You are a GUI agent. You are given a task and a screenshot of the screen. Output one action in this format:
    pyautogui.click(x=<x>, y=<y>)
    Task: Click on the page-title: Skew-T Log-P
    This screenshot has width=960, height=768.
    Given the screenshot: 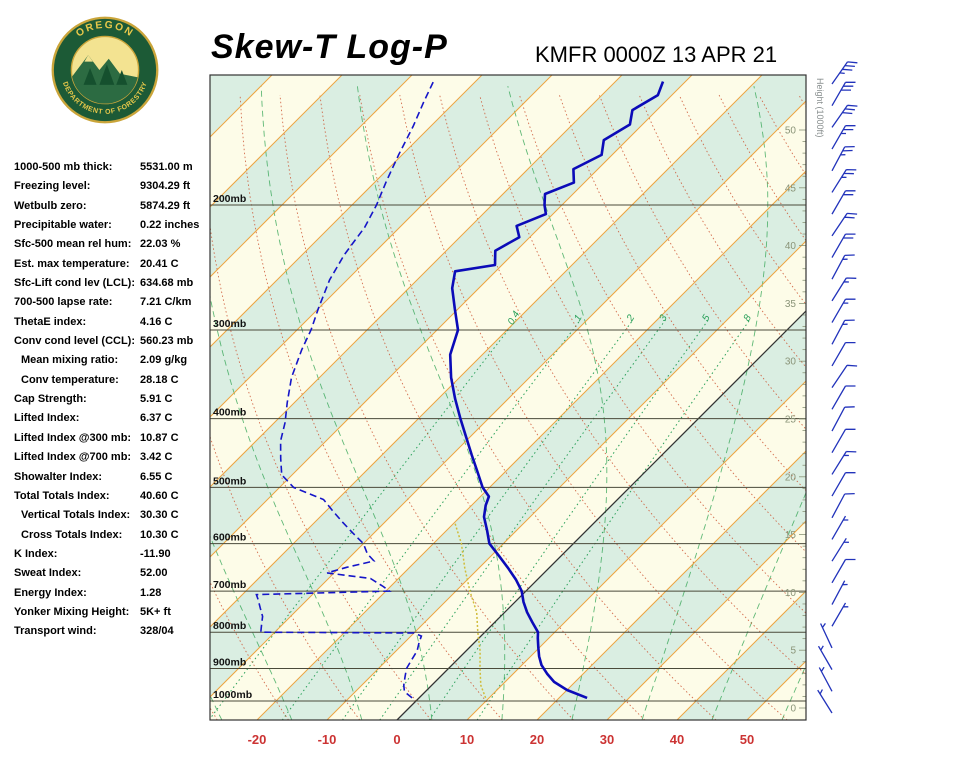 What is the action you would take?
    pyautogui.click(x=329, y=47)
    